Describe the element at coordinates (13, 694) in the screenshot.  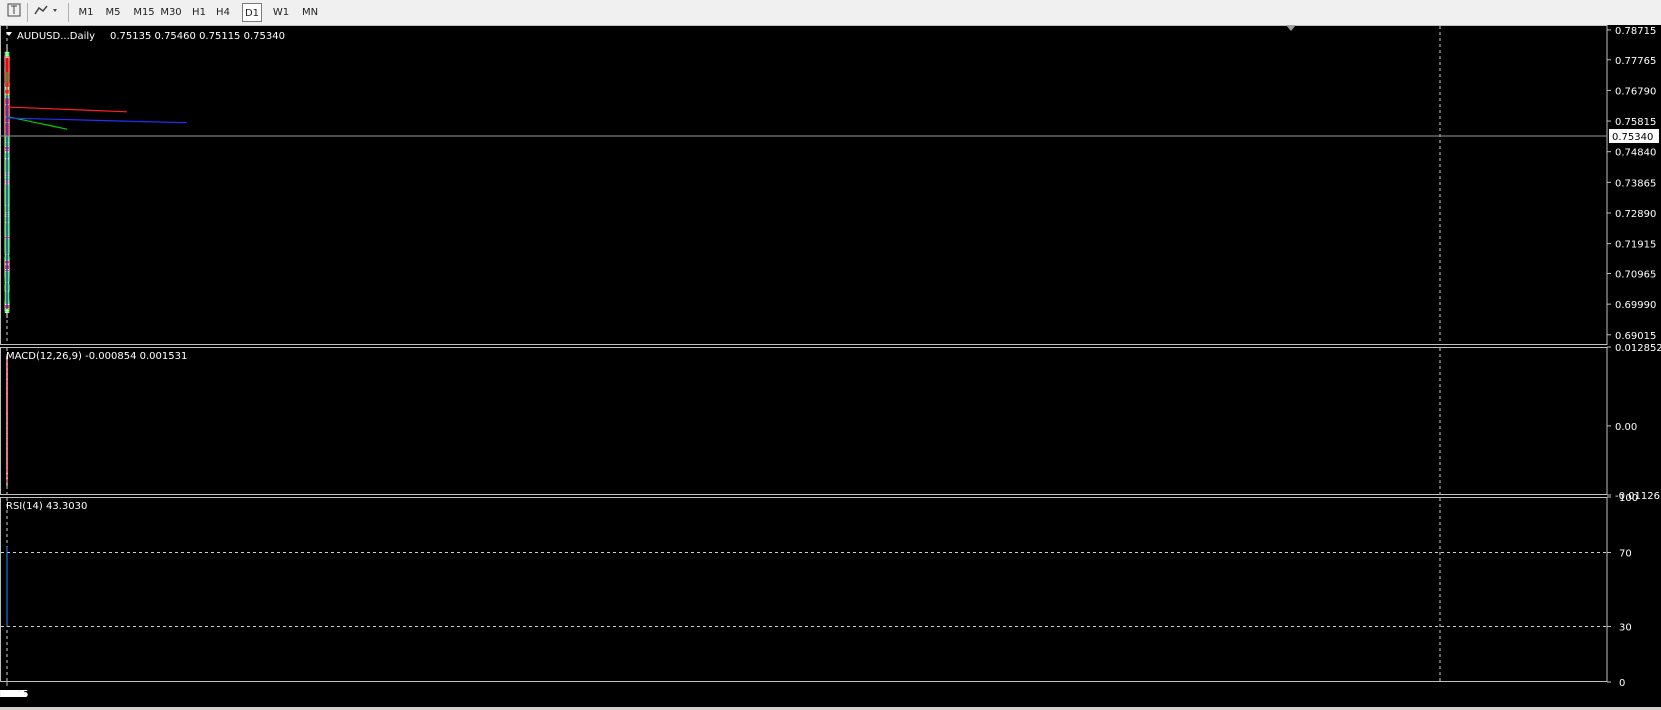
I see `time-axis-label: 24 Aug 2016` at that location.